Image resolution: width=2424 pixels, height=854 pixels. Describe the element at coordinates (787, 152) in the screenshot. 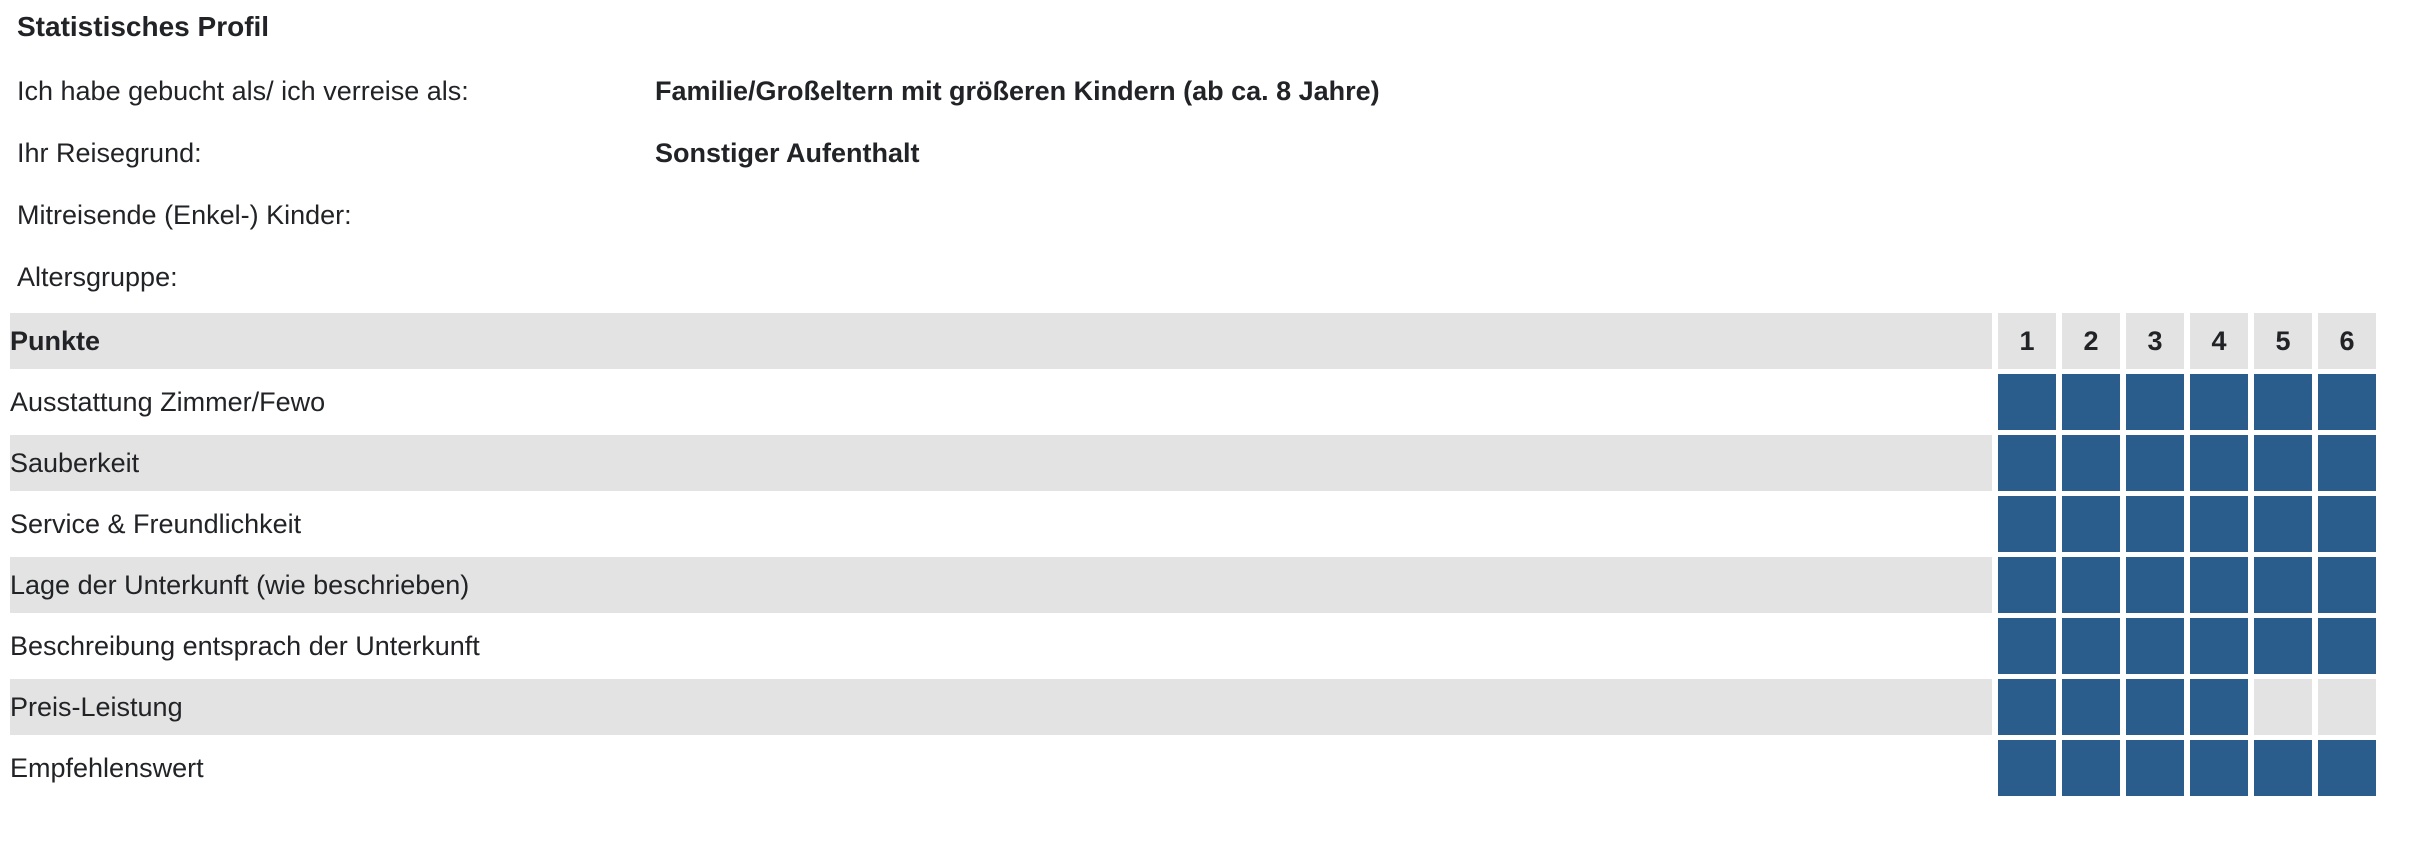

I see `profile-field-value: Sonstiger Aufenthalt` at that location.